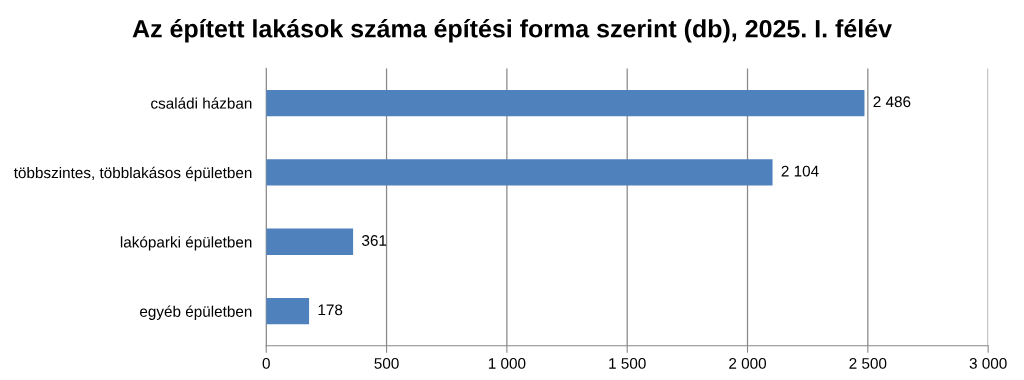 The image size is (1024, 380). I want to click on data-label: 2 486, so click(892, 102).